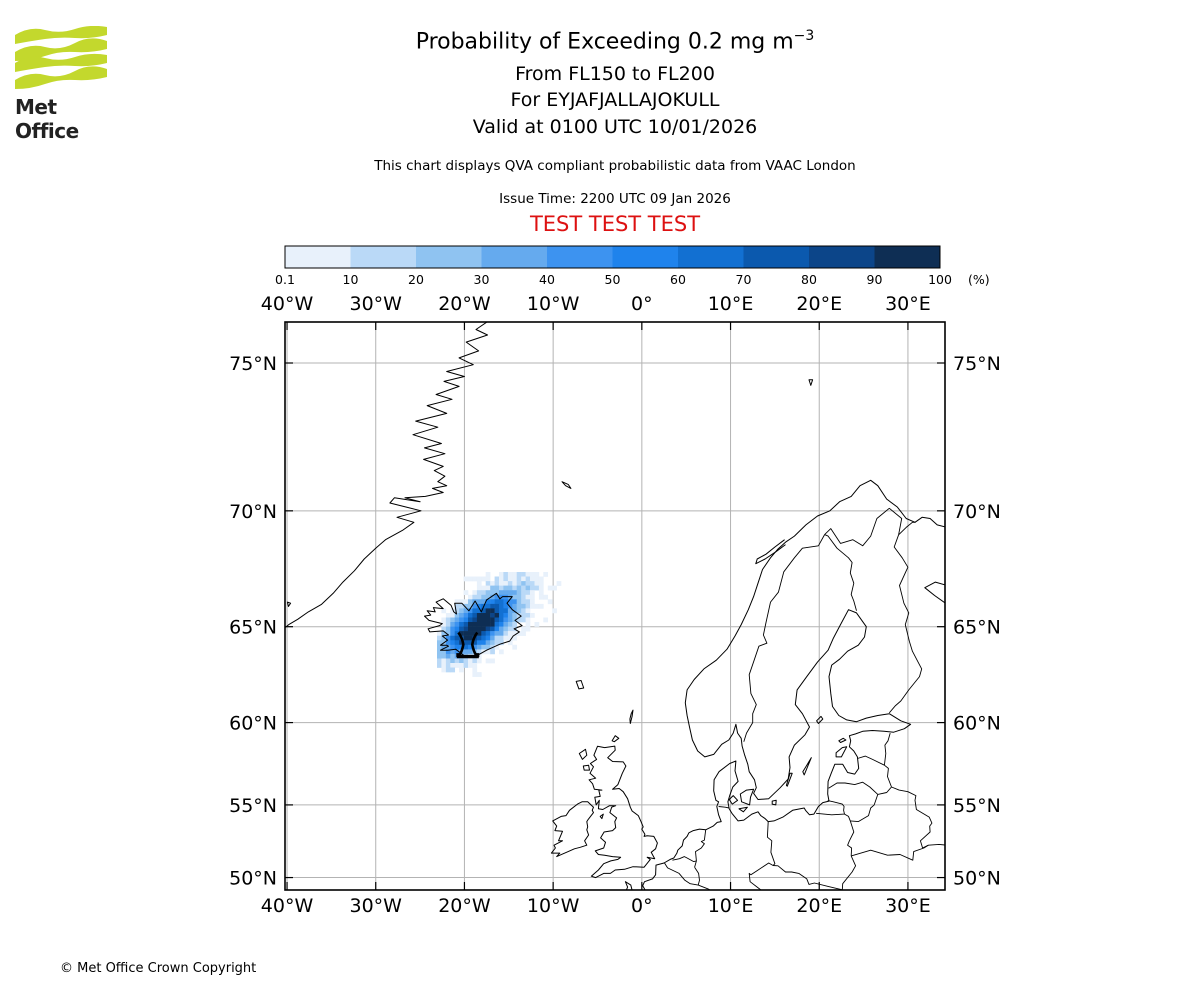  I want to click on coastline-lofoten, so click(770, 552).